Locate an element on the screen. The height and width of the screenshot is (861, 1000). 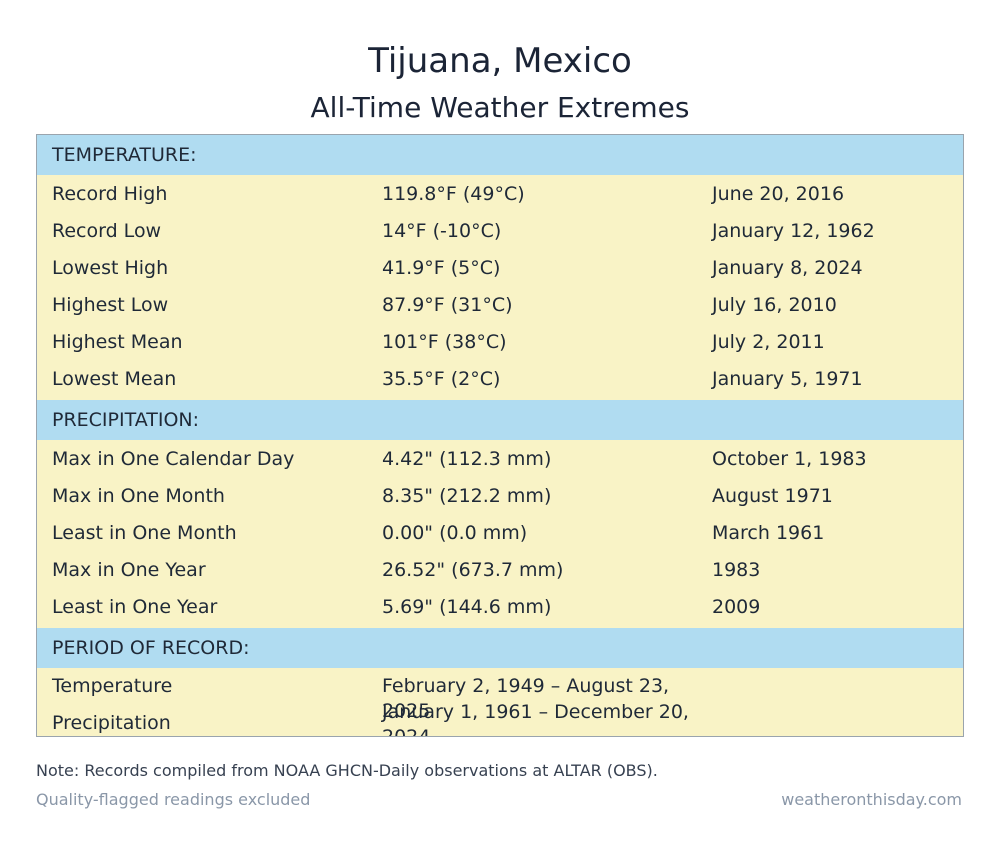
row-date: January 12, 1962 is located at coordinates (793, 231).